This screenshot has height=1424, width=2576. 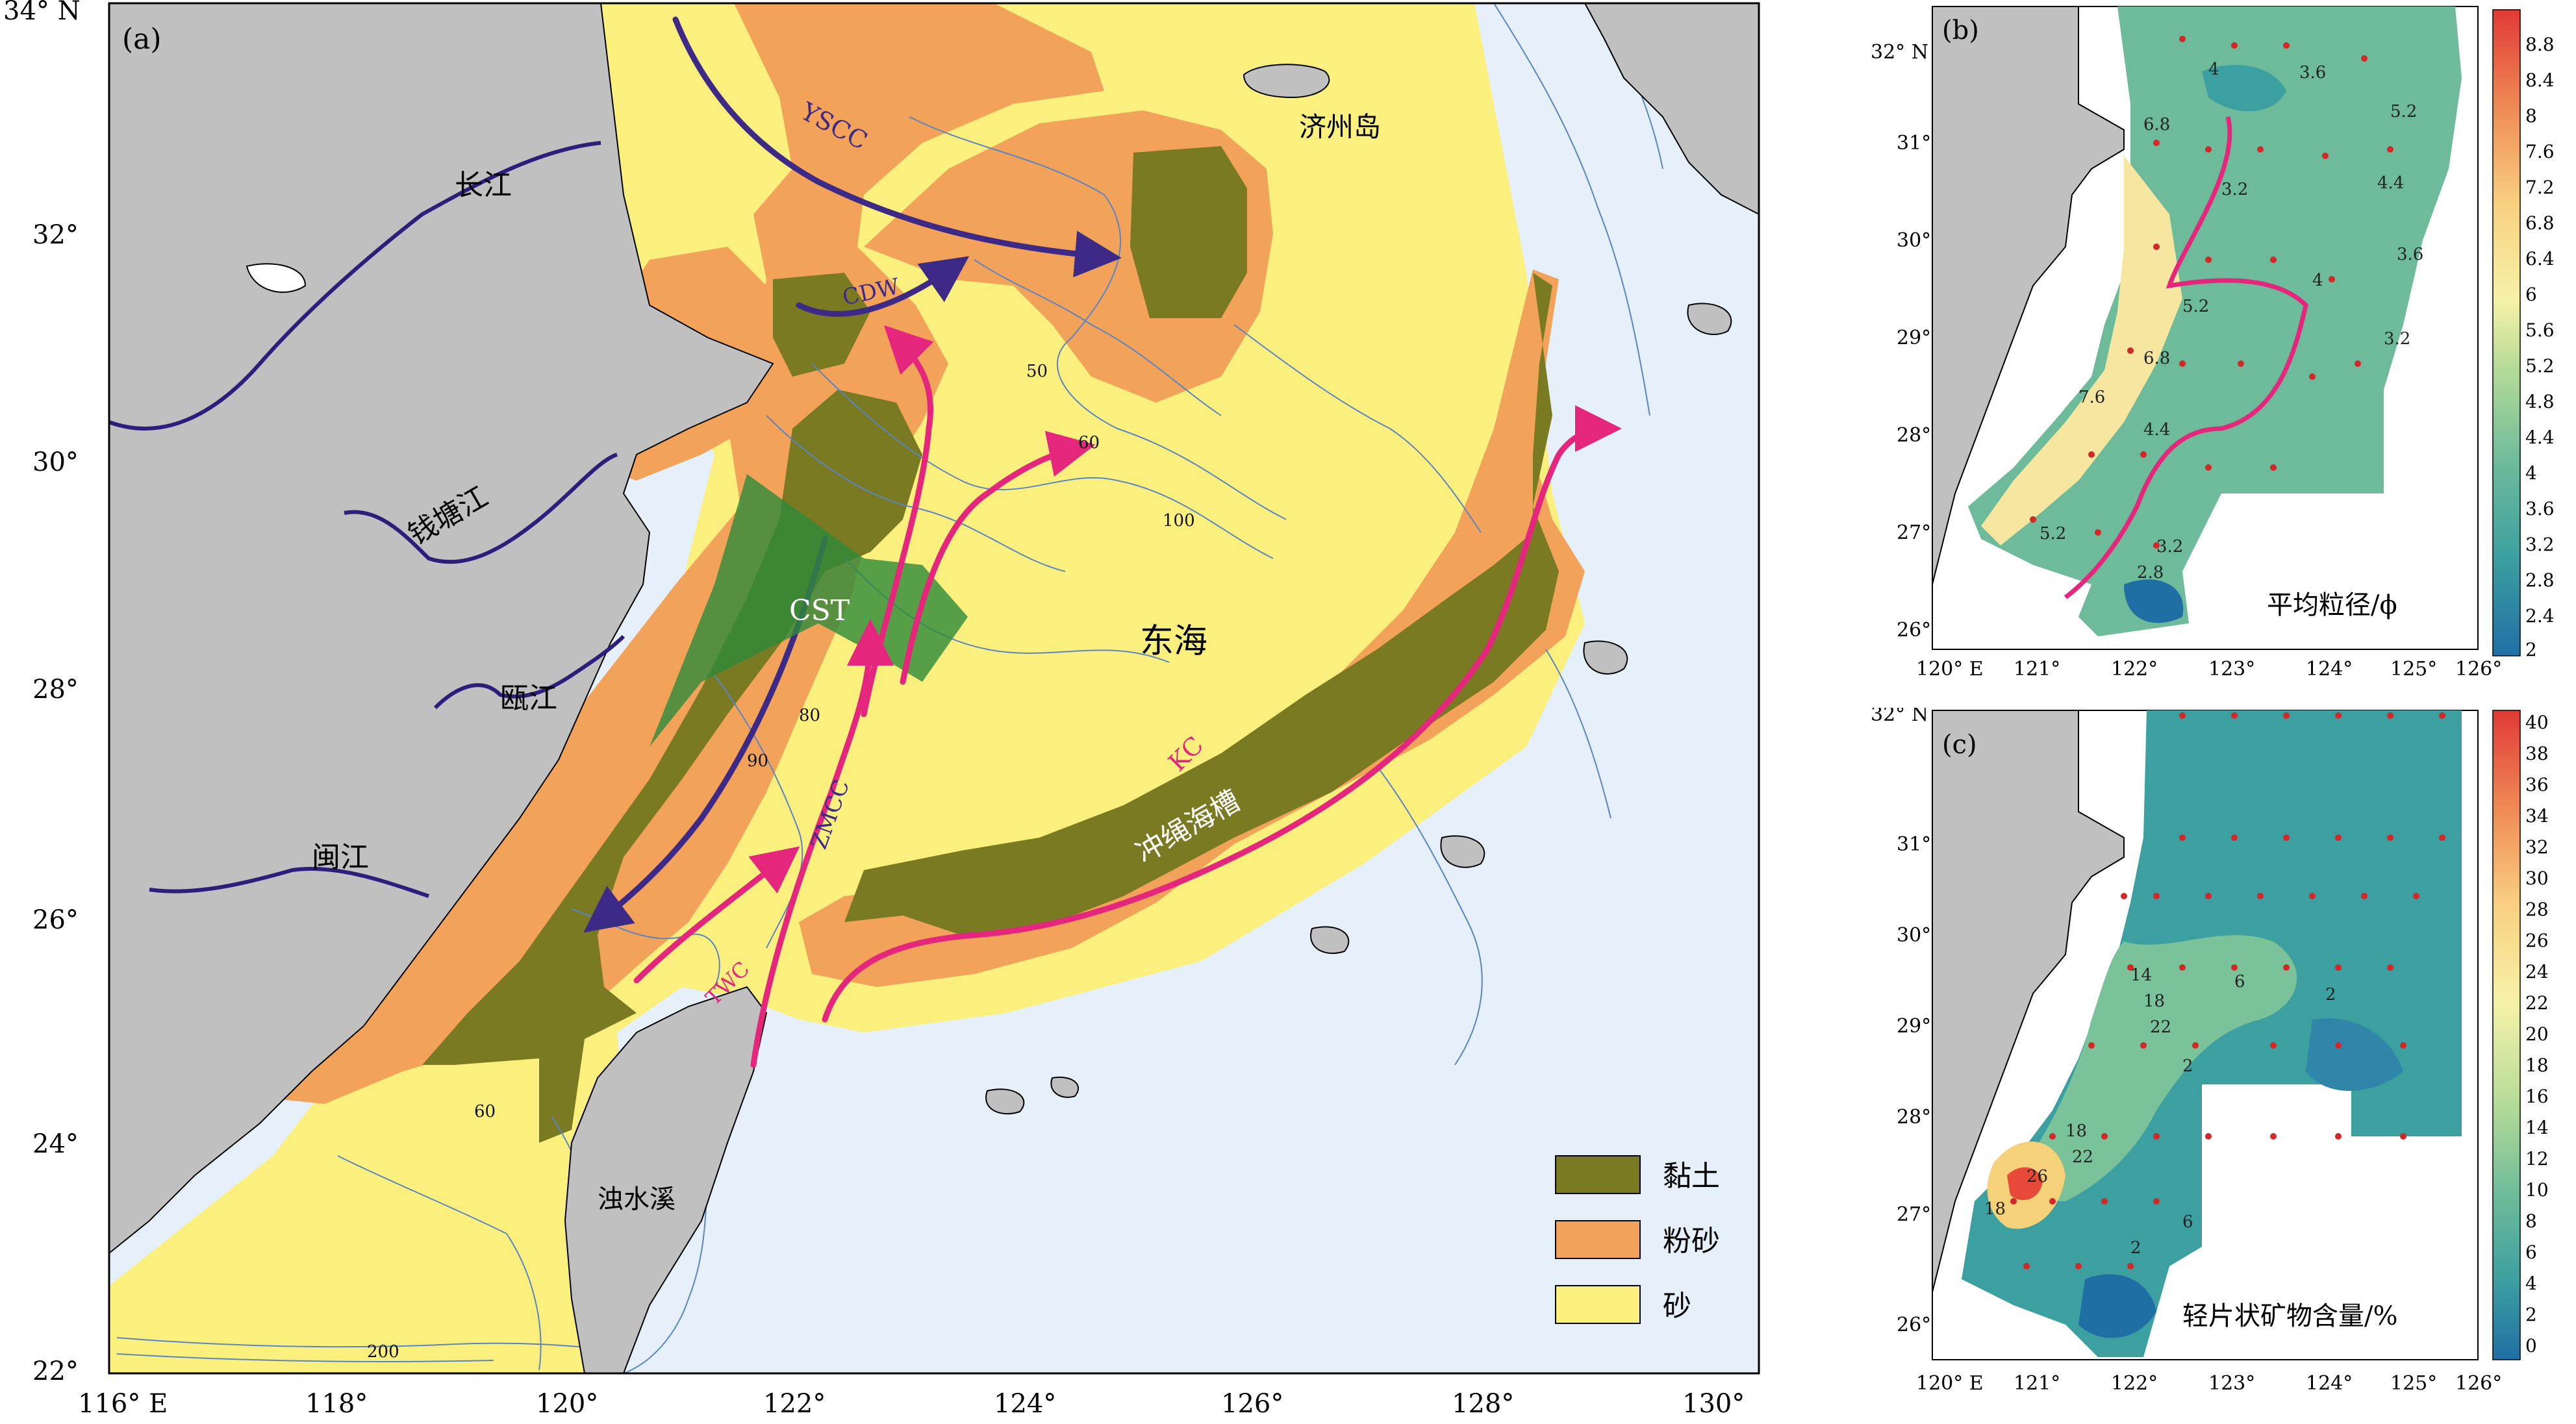 What do you see at coordinates (2239, 982) in the screenshot?
I see `contour-label: 6` at bounding box center [2239, 982].